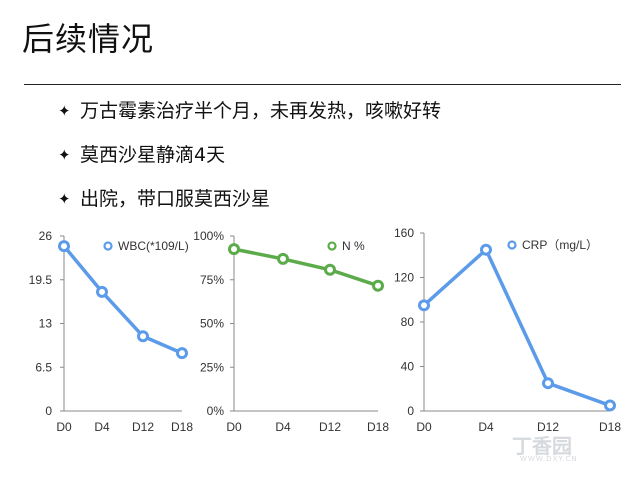 This screenshot has width=640, height=480. Describe the element at coordinates (408, 322) in the screenshot. I see `y-tick-label: 80` at that location.